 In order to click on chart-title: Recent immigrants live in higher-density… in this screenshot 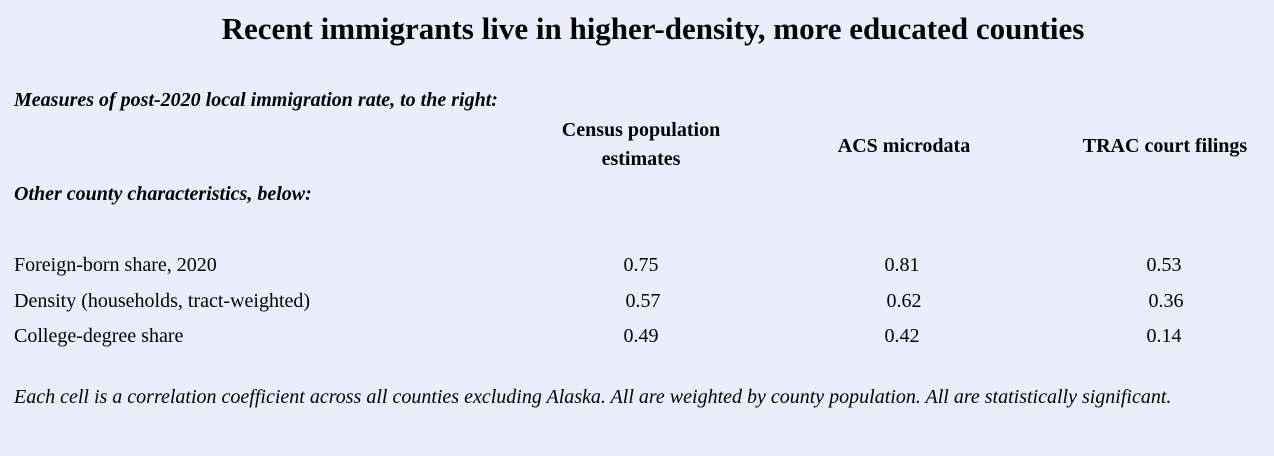, I will do `click(653, 28)`.